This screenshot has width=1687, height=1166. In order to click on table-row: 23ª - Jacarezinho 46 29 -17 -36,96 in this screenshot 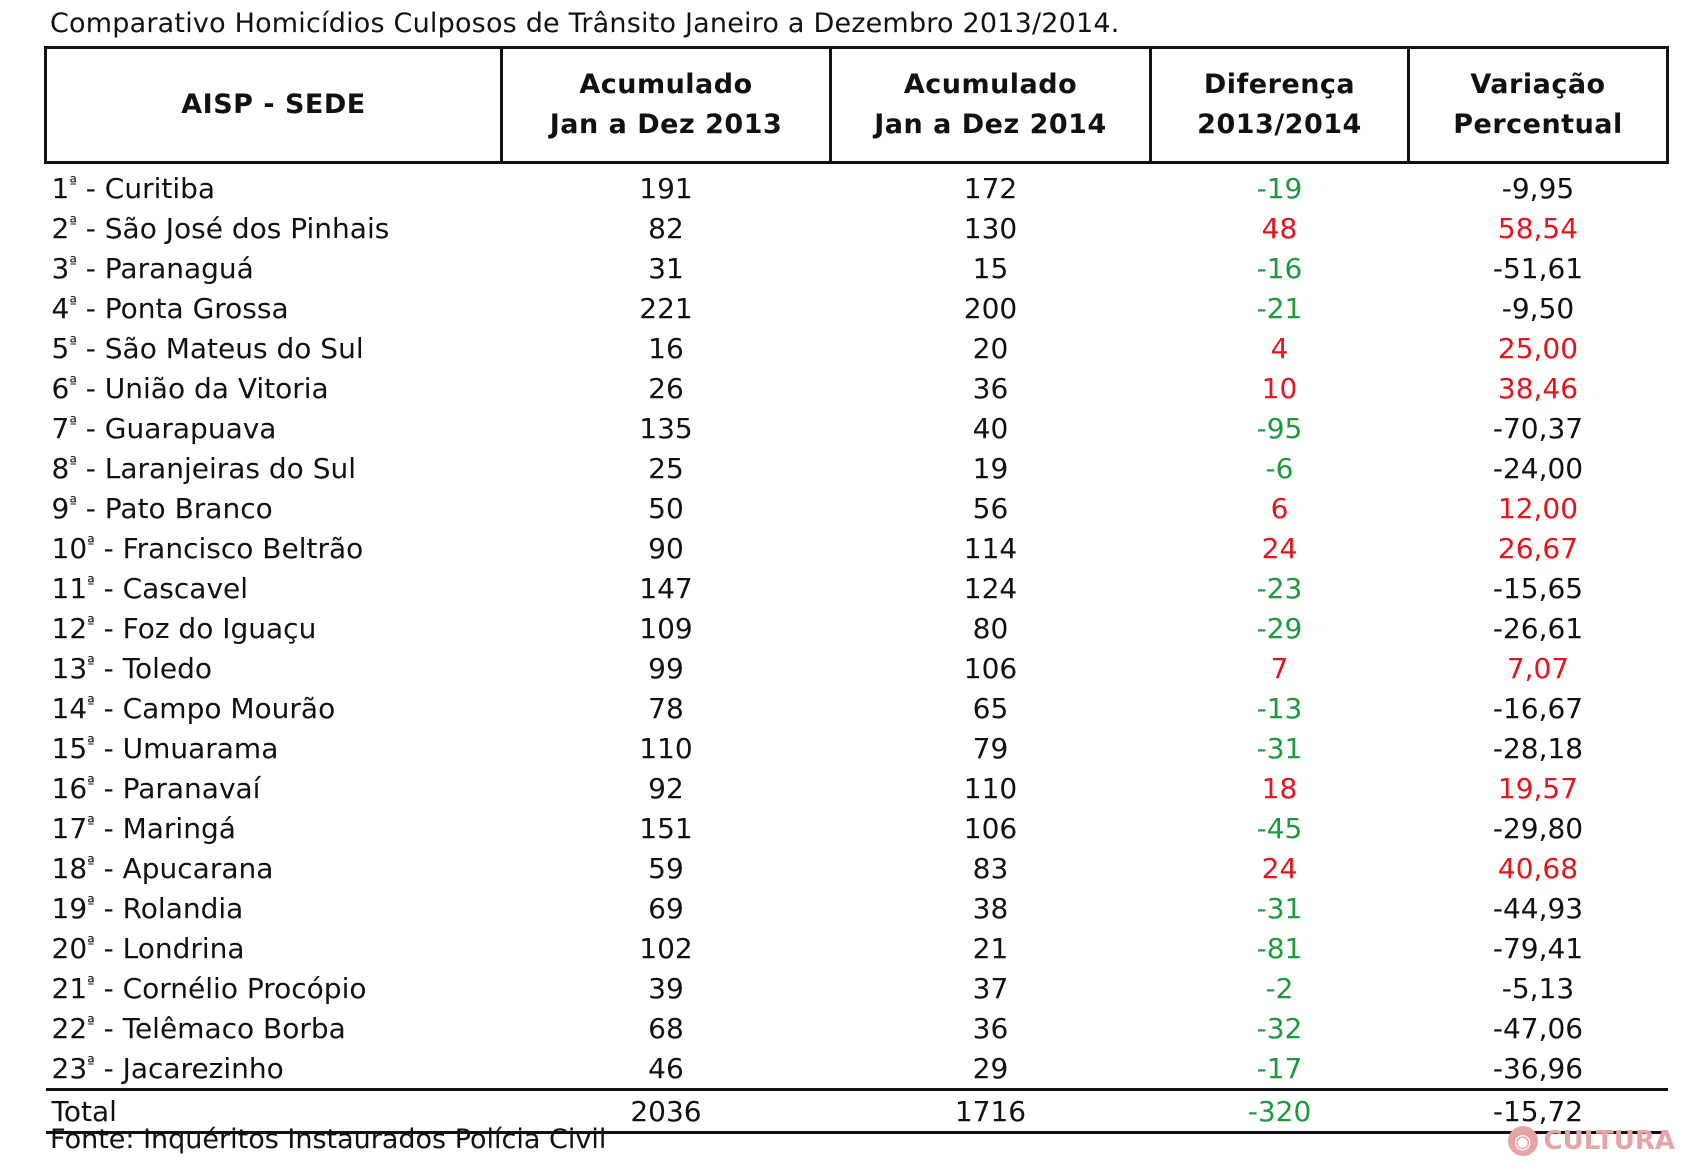, I will do `click(857, 1069)`.